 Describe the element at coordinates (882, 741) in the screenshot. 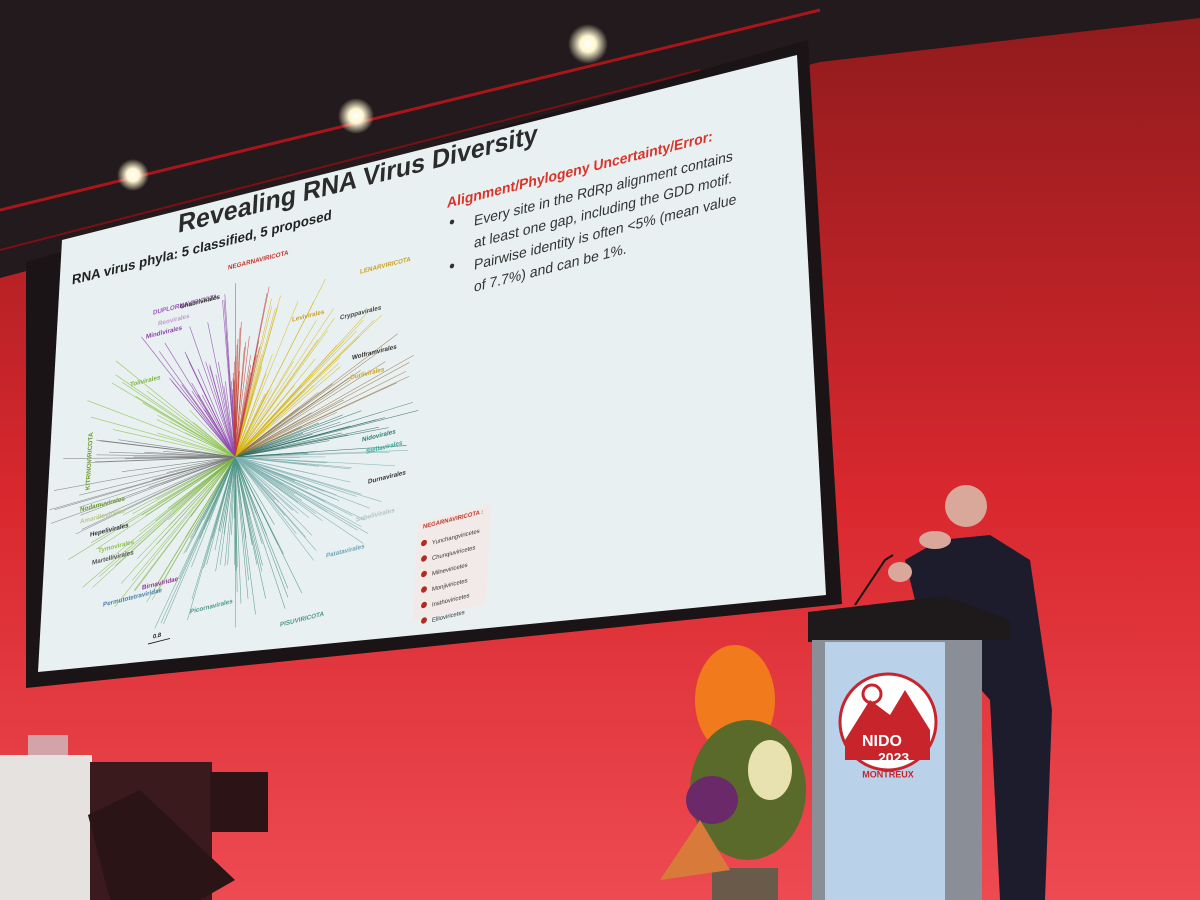

I see `logo-name: NIDO` at that location.